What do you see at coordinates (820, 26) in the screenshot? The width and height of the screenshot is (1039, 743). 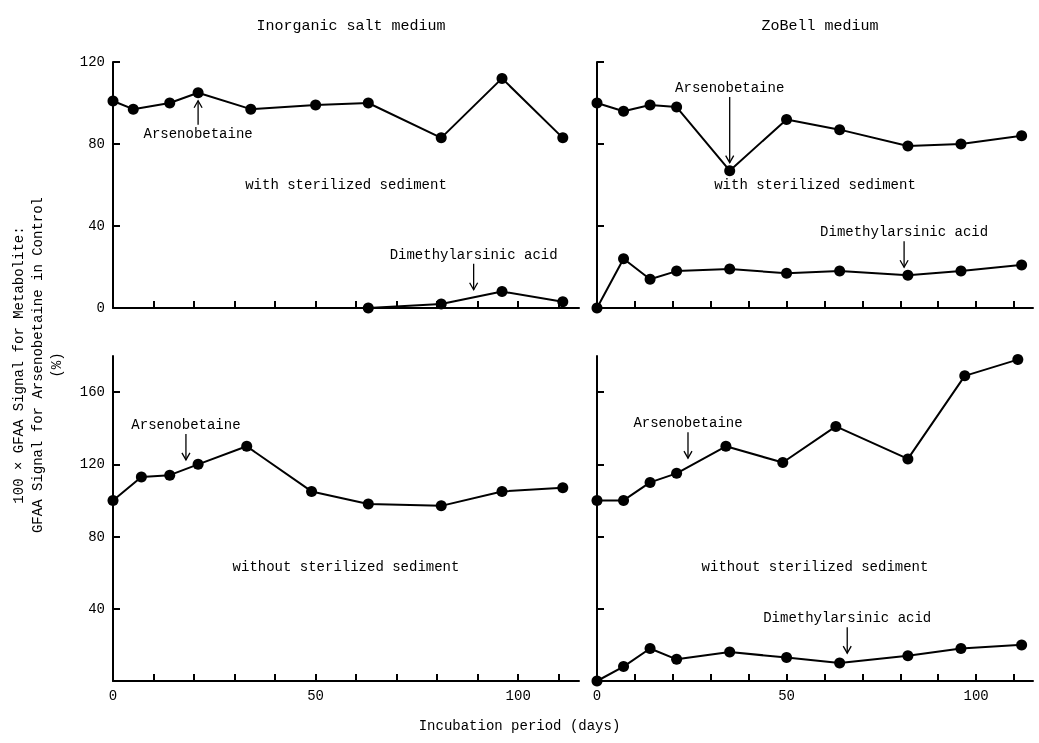 I see `chart-title: ZoBell medium` at bounding box center [820, 26].